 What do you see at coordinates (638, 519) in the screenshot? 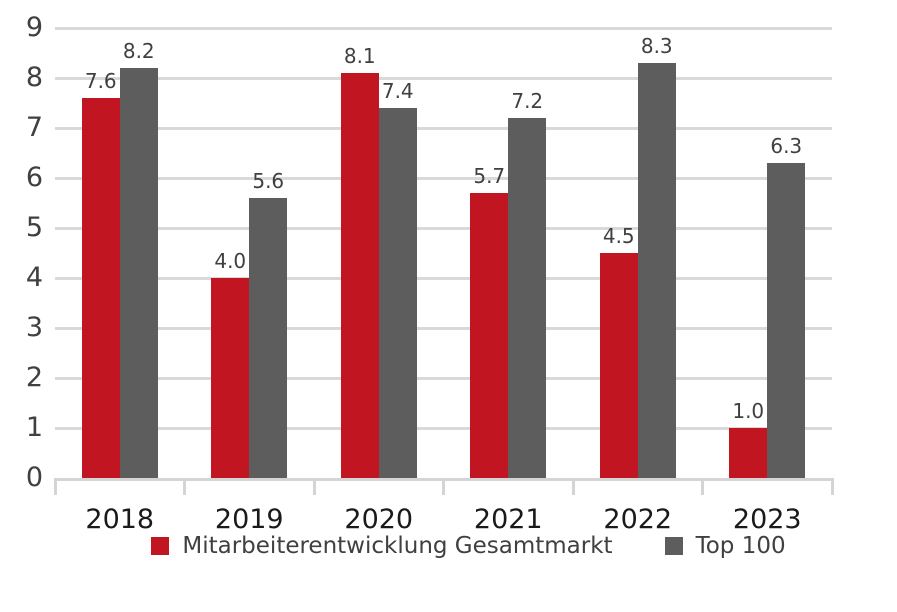
I see `x-axis-tick-label: 2022` at bounding box center [638, 519].